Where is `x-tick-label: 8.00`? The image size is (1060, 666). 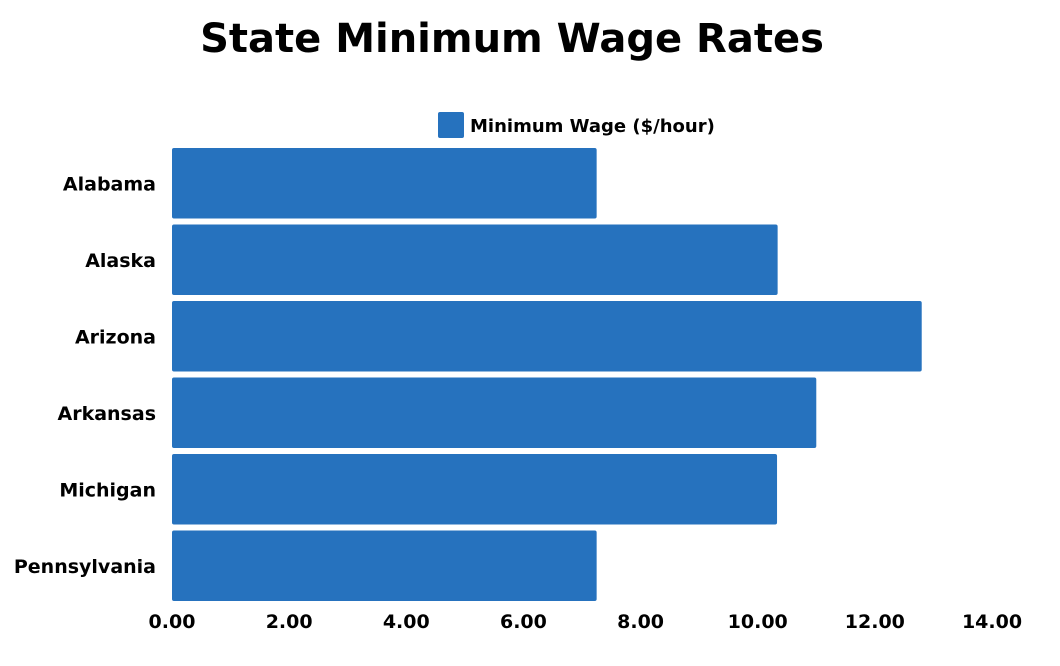
x-tick-label: 8.00 is located at coordinates (640, 622).